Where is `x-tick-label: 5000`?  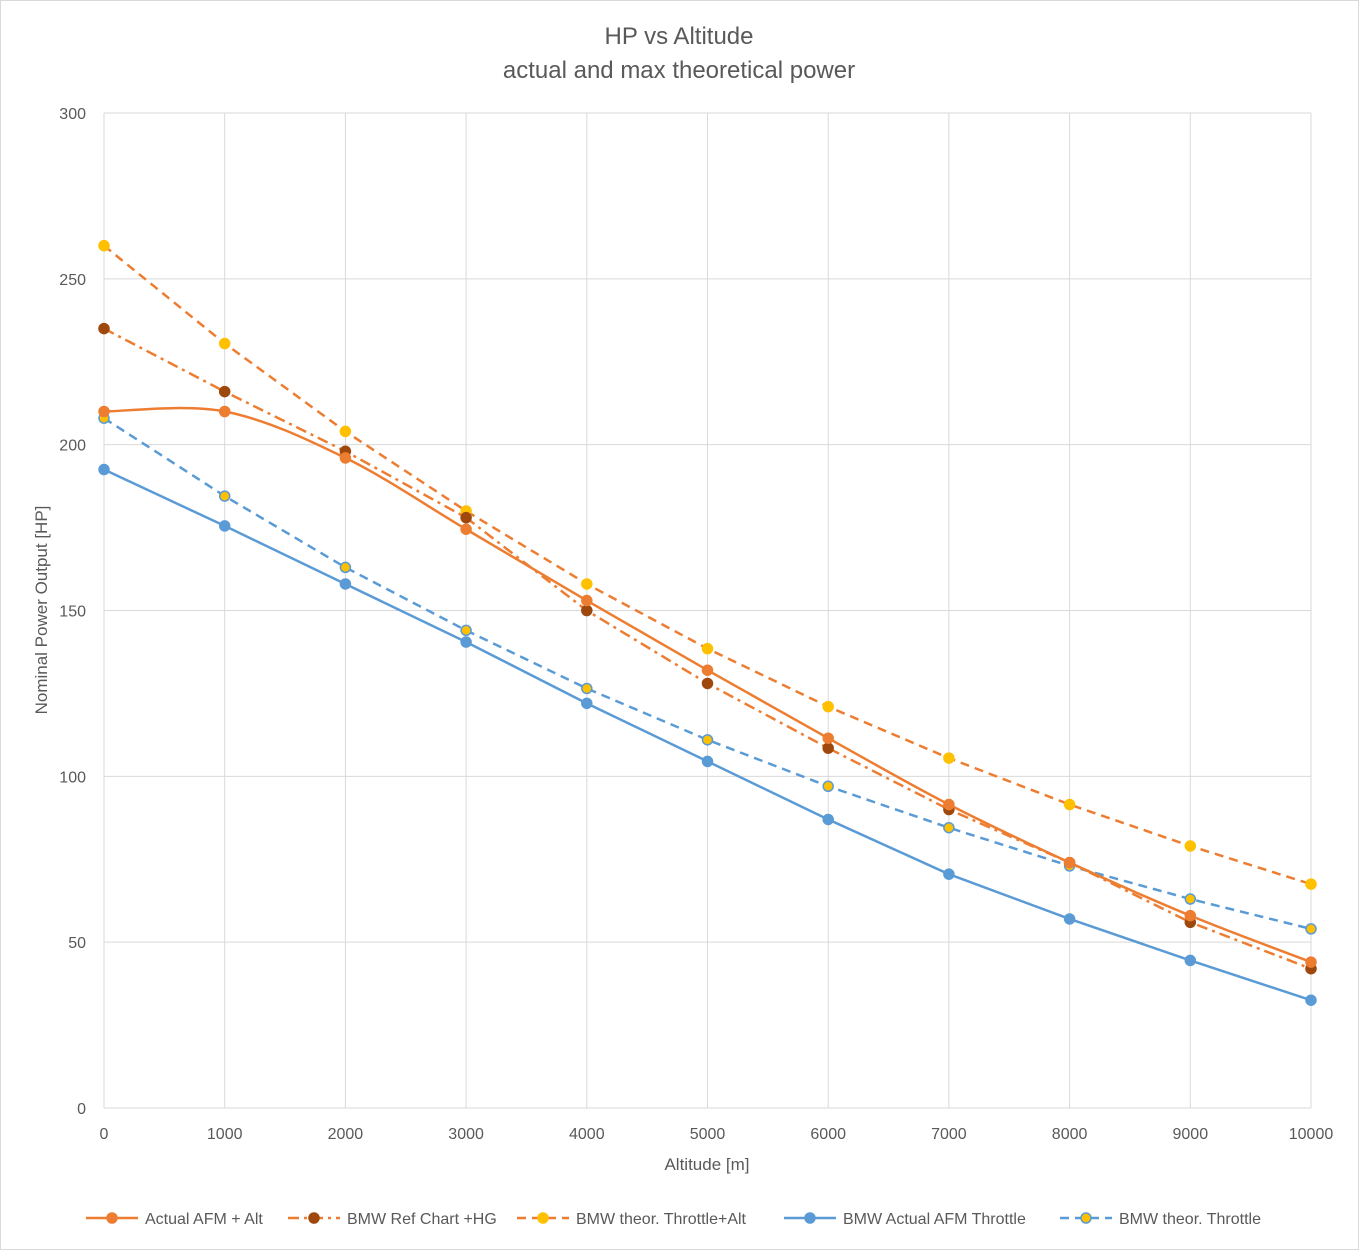
x-tick-label: 5000 is located at coordinates (708, 1134).